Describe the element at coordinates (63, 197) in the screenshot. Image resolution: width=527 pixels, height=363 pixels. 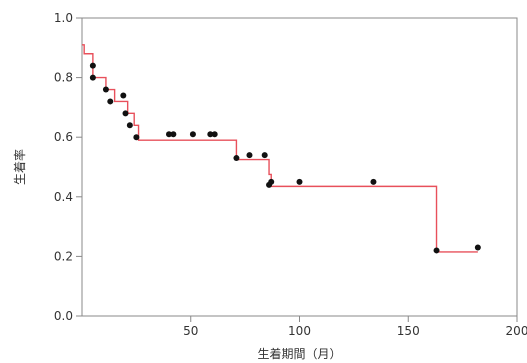
I see `y-tick-label-2: 0.4` at that location.